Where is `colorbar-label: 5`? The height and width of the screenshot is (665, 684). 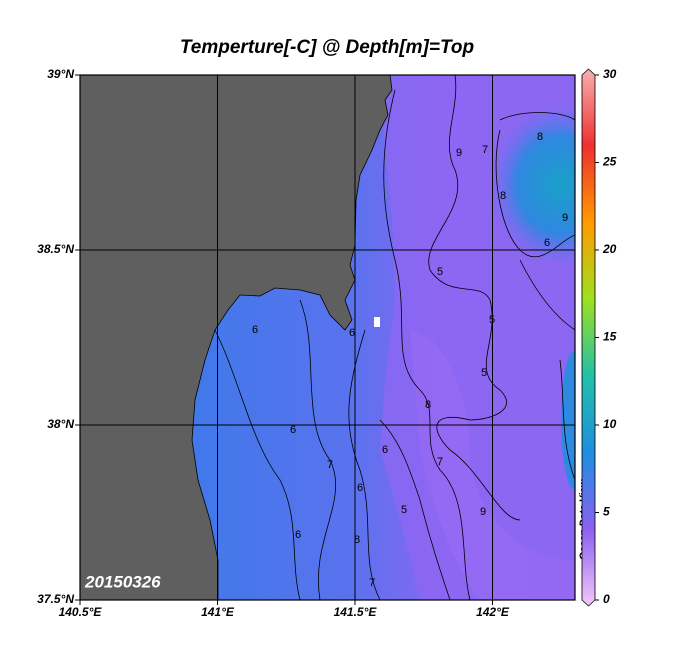 colorbar-label: 5 is located at coordinates (606, 512).